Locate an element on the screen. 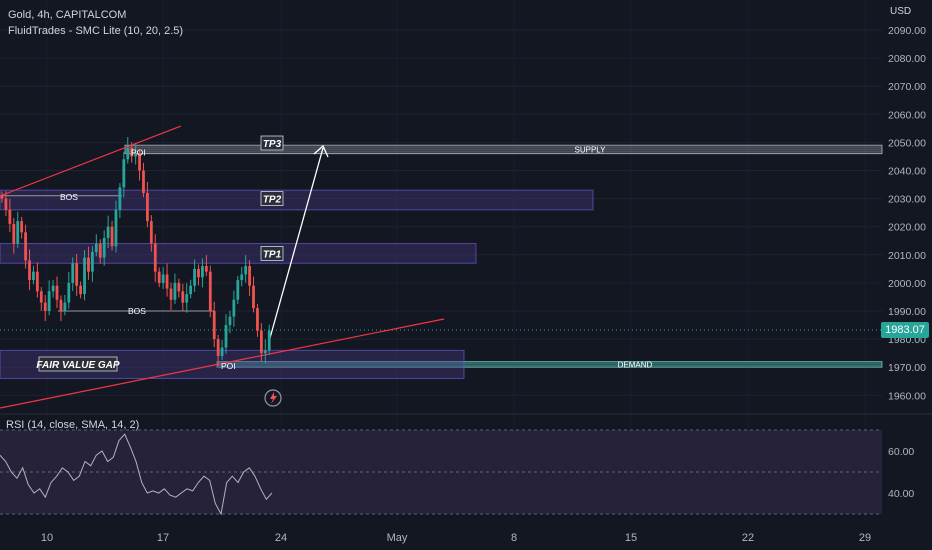  fvg-label: FAIR VALUE GAP is located at coordinates (77, 365).